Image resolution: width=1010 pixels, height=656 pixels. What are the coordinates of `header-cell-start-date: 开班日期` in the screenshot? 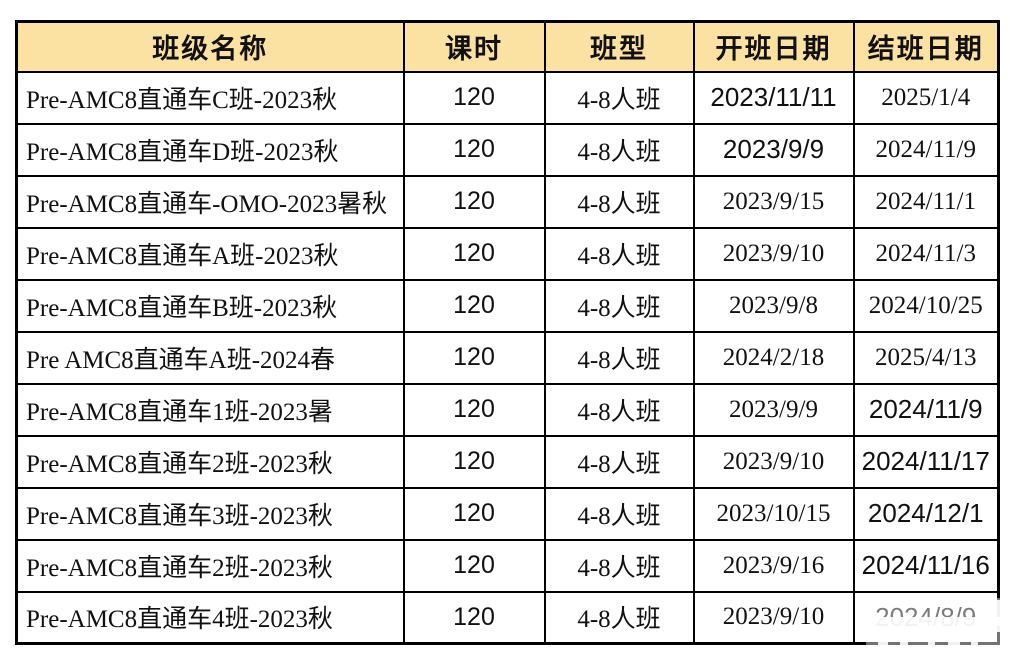 It's located at (773, 46).